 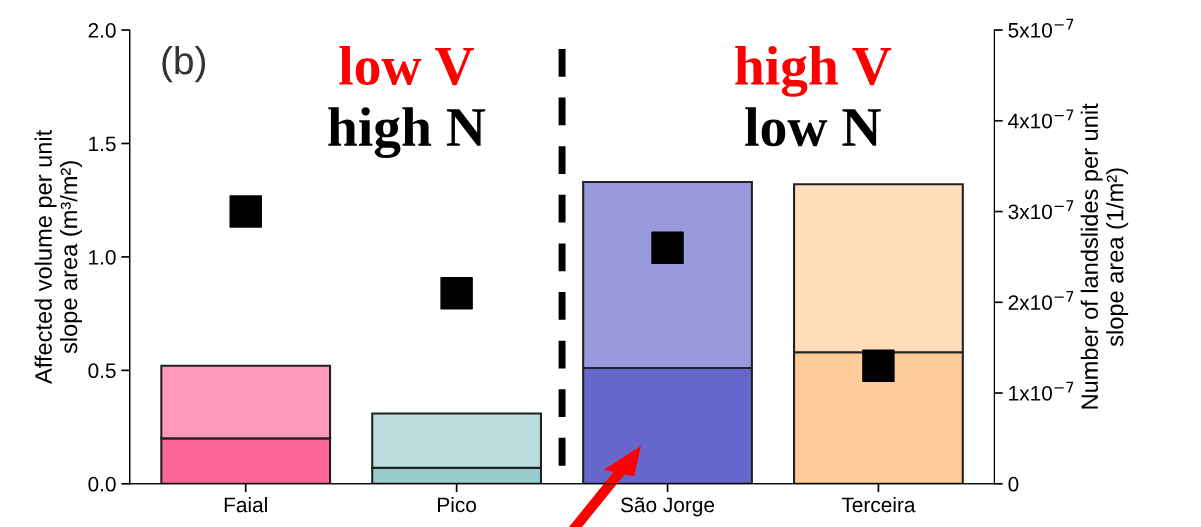 I want to click on x-tick-label: Faial, so click(x=245, y=504).